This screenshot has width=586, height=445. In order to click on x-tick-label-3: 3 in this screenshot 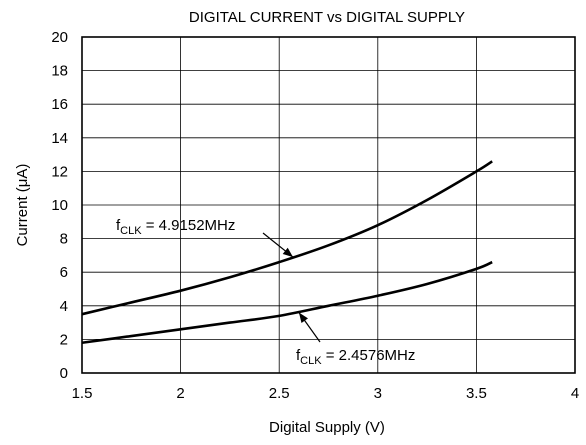, I will do `click(378, 393)`.